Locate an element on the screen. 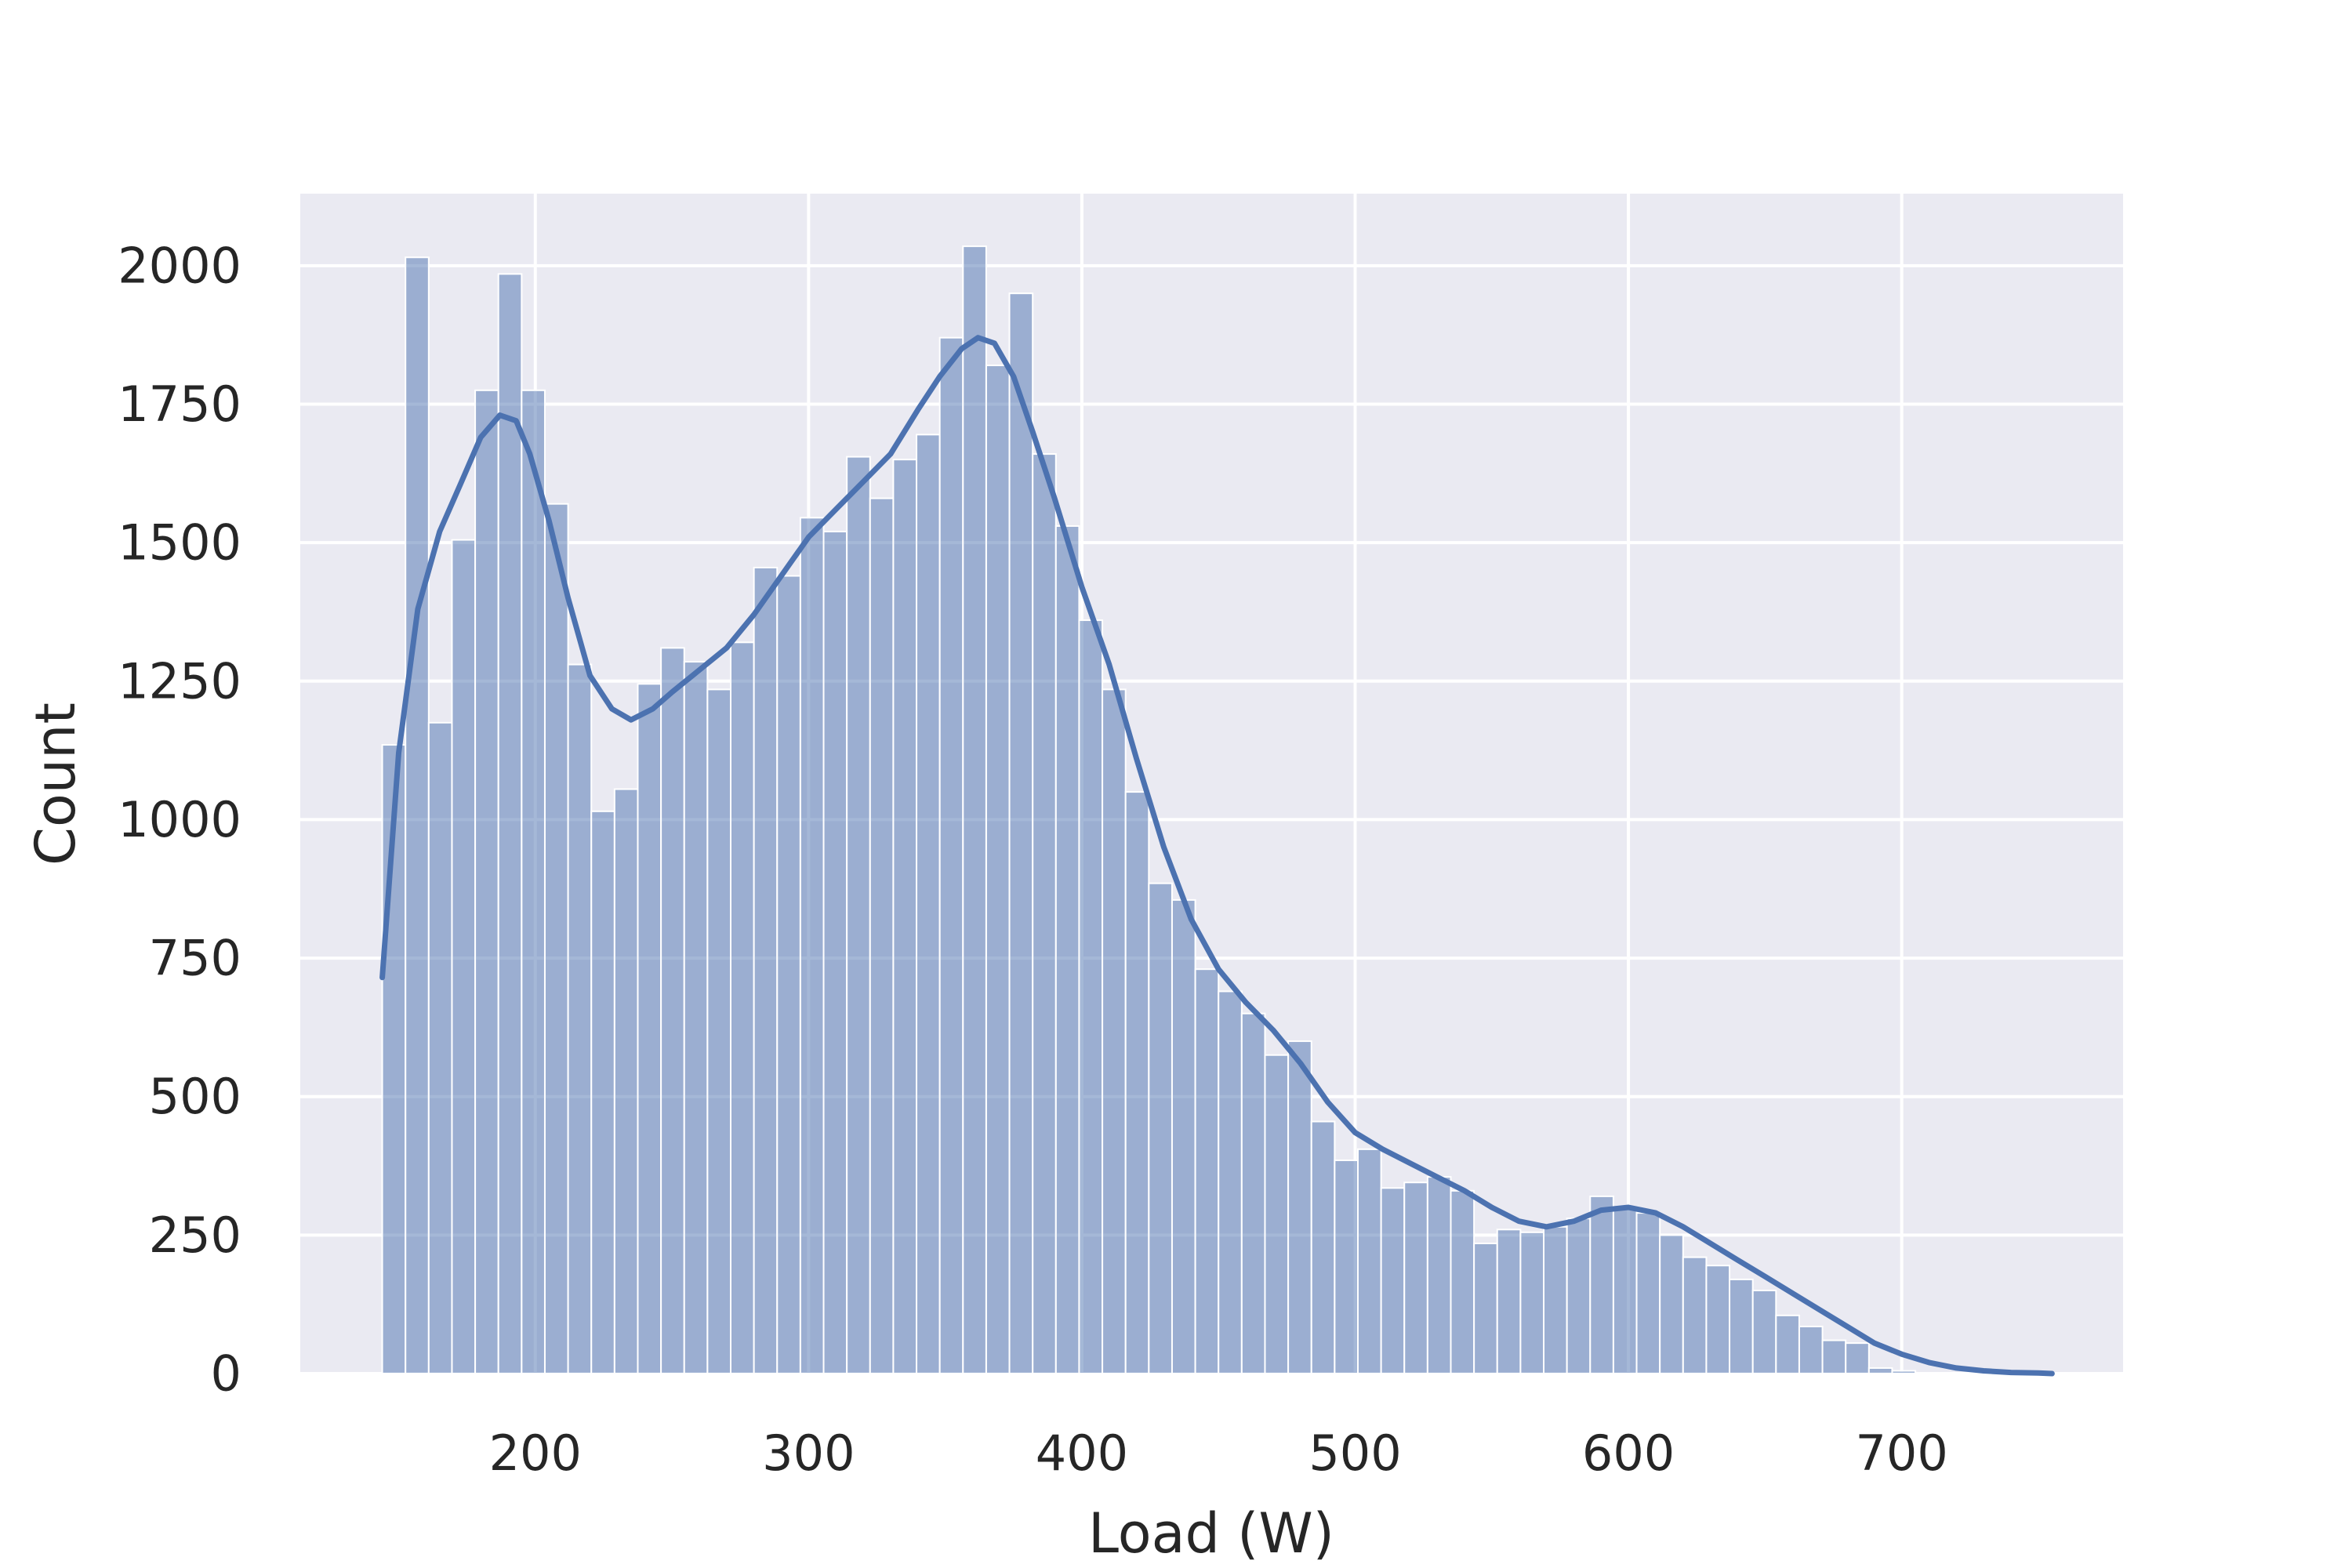 This screenshot has height=1568, width=2352. y-axis-label: Count is located at coordinates (56, 784).